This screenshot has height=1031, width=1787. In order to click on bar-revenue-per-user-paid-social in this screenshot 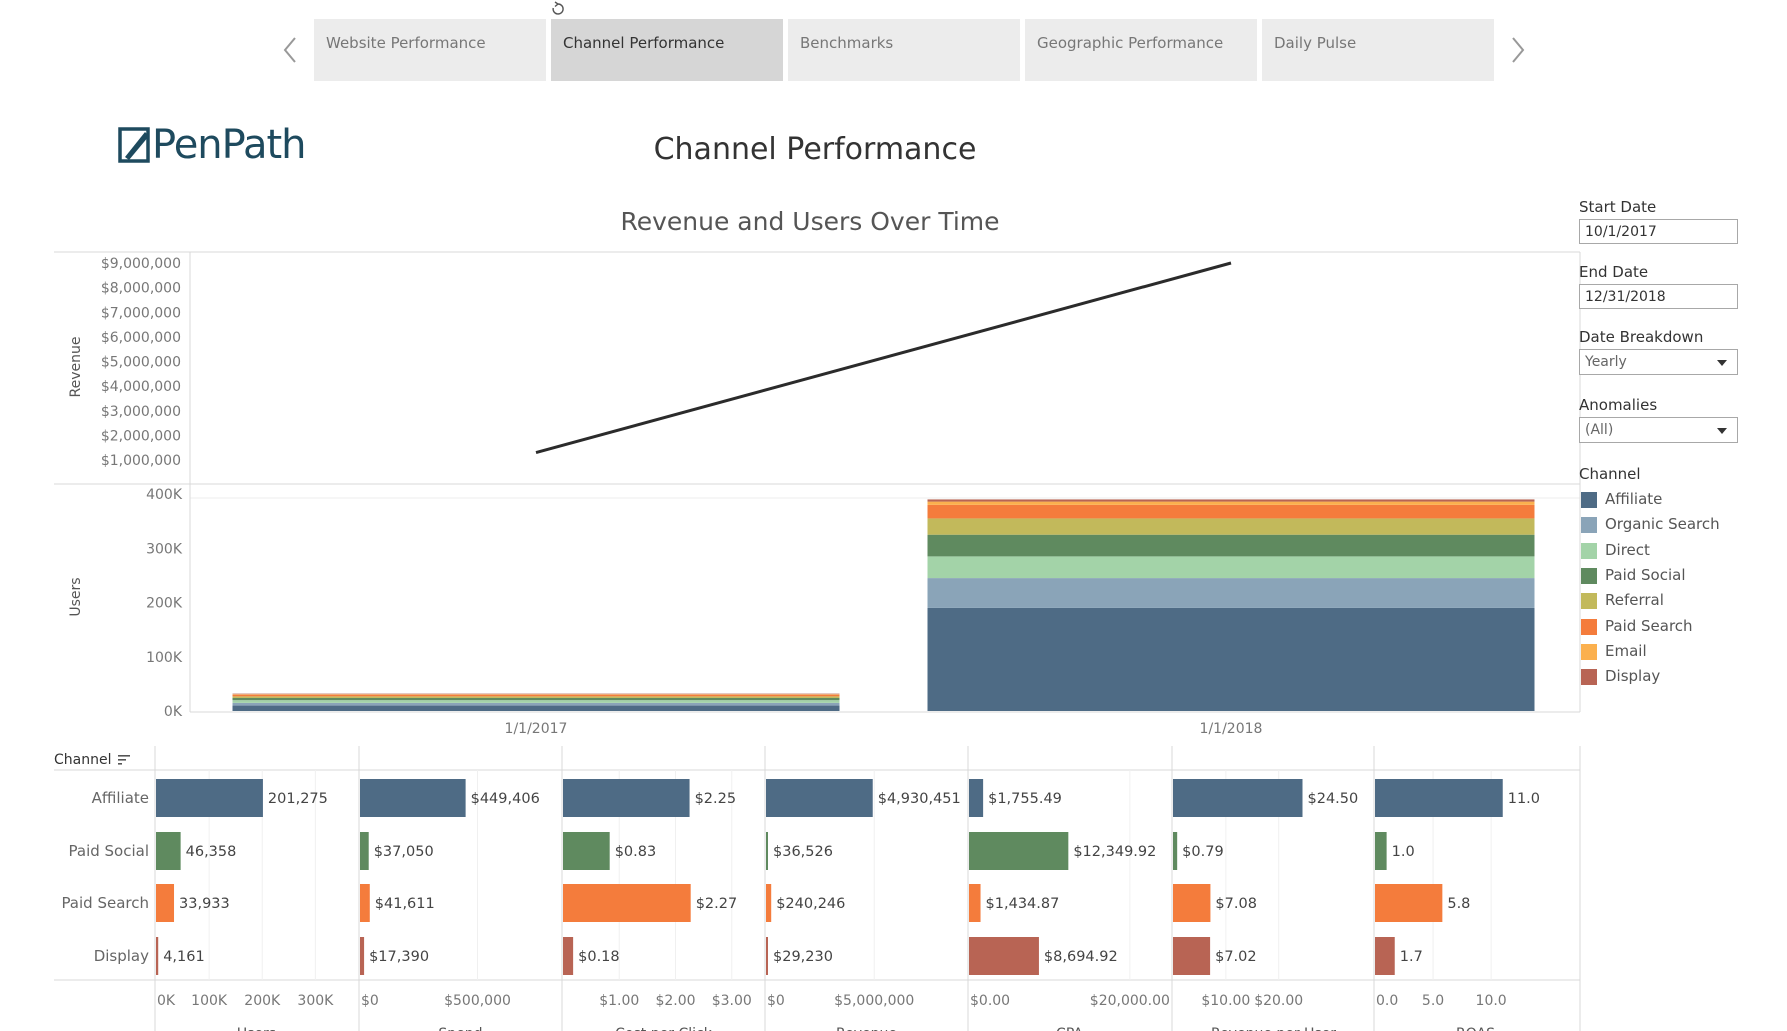, I will do `click(1175, 851)`.